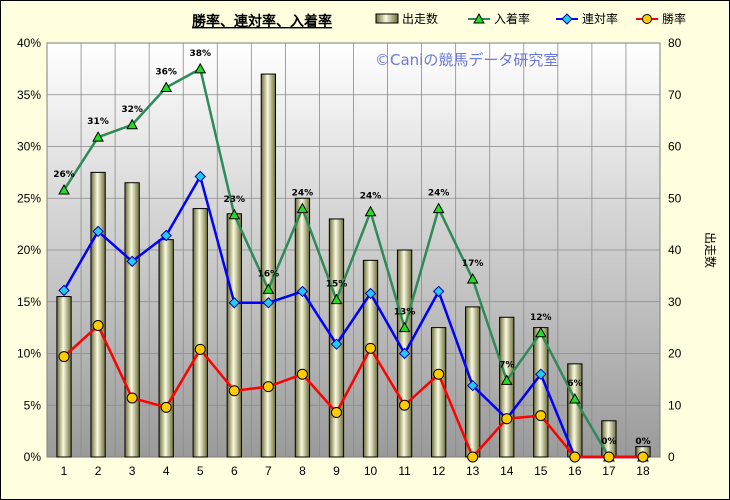 This screenshot has height=500, width=730. What do you see at coordinates (235, 200) in the screenshot?
I see `data-label: 23%` at bounding box center [235, 200].